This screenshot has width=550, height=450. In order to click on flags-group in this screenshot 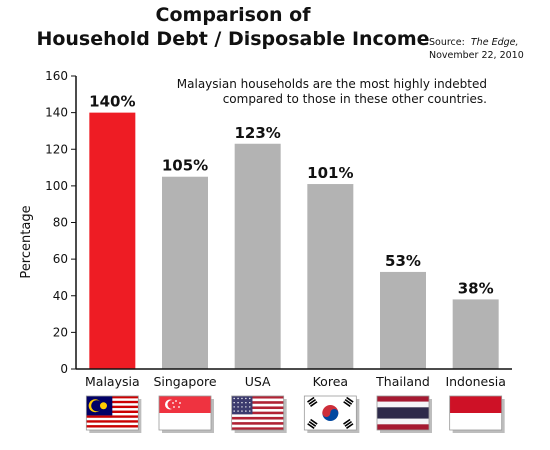, I will do `click(295, 414)`.